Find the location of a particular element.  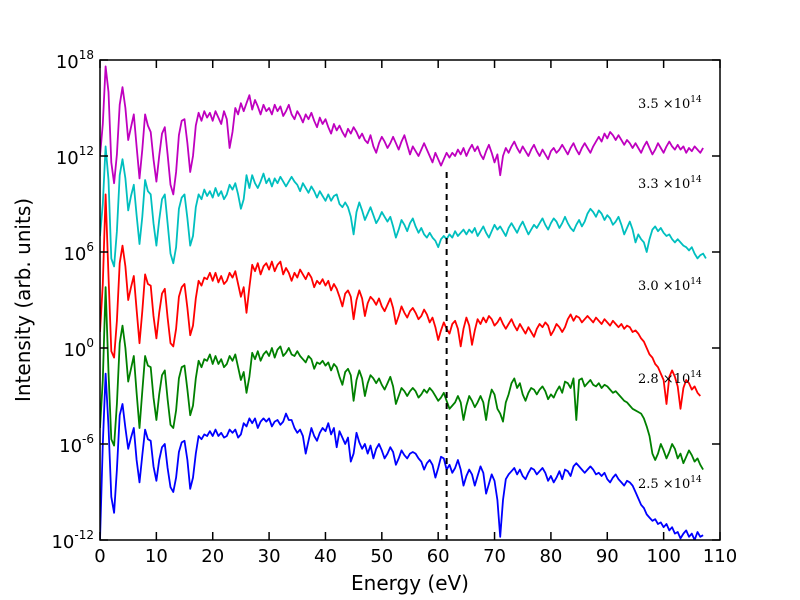

x-tick-label: 40 is located at coordinates (325, 556).